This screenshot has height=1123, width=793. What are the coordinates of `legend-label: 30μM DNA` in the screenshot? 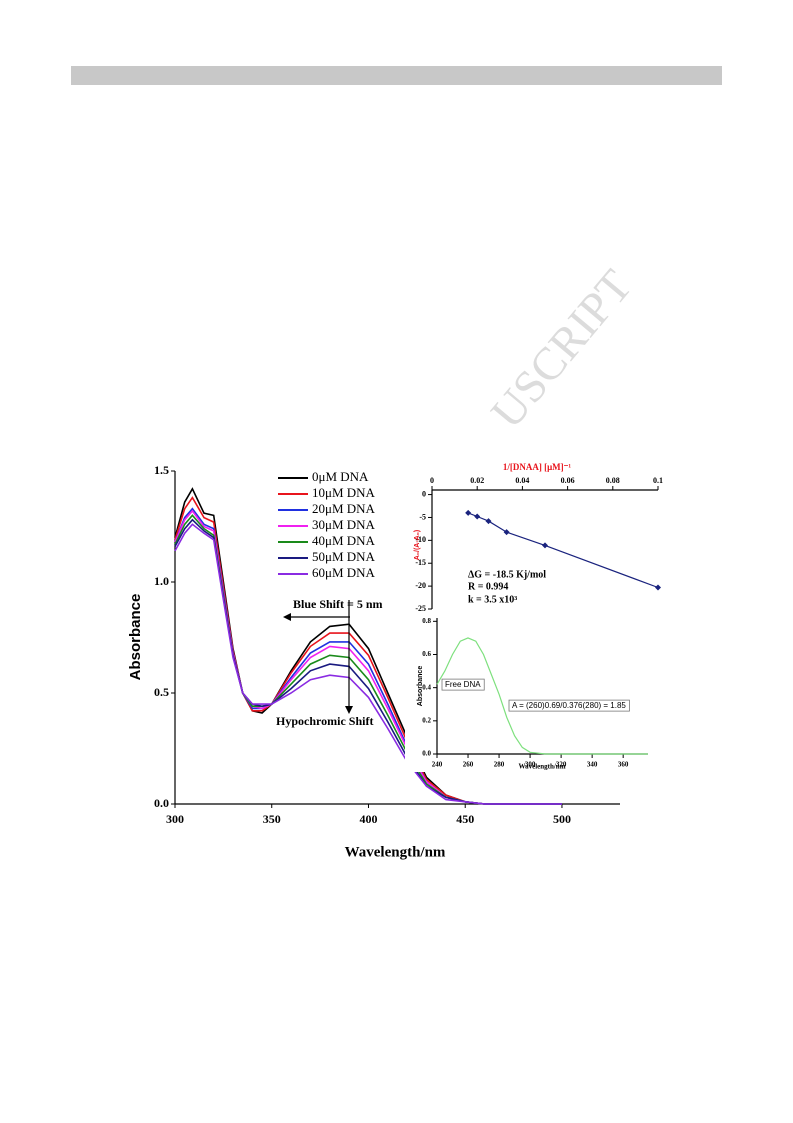 It's located at (344, 524).